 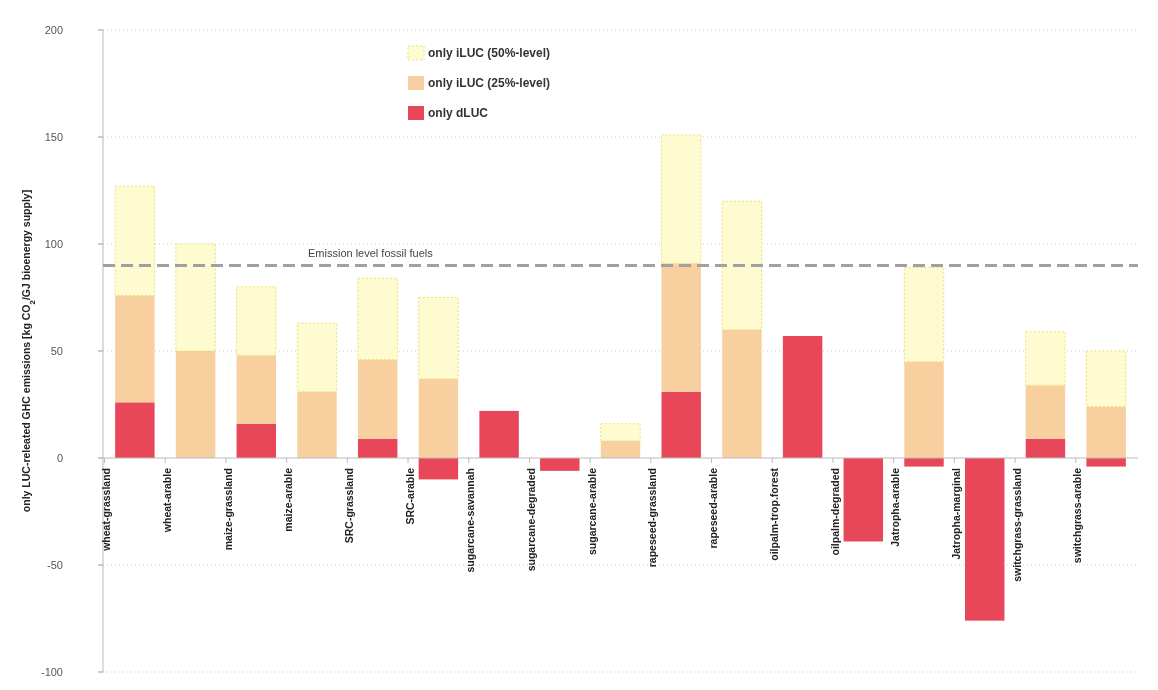 I want to click on x-tick-label: switchgrass-arable, so click(x=1077, y=515).